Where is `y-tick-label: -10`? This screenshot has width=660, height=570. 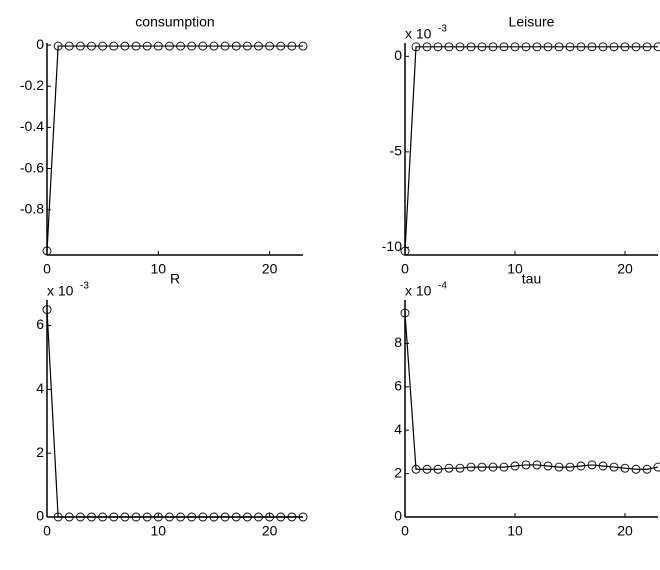
y-tick-label: -10 is located at coordinates (392, 246).